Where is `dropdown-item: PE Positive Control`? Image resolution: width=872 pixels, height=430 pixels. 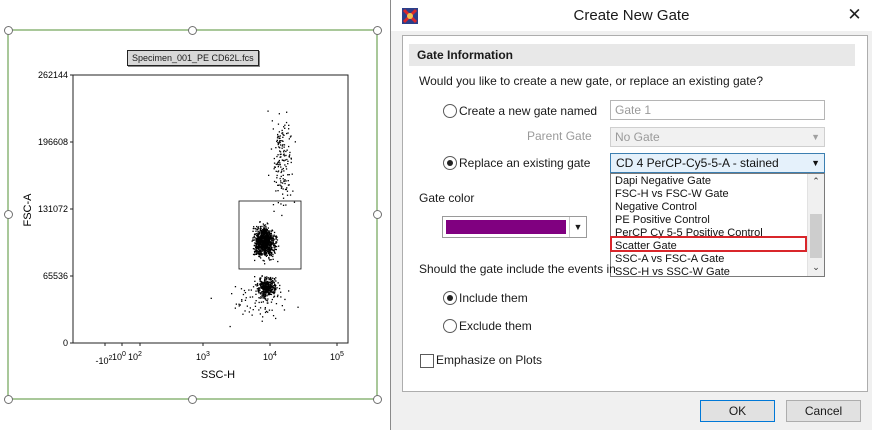 dropdown-item: PE Positive Control is located at coordinates (662, 220).